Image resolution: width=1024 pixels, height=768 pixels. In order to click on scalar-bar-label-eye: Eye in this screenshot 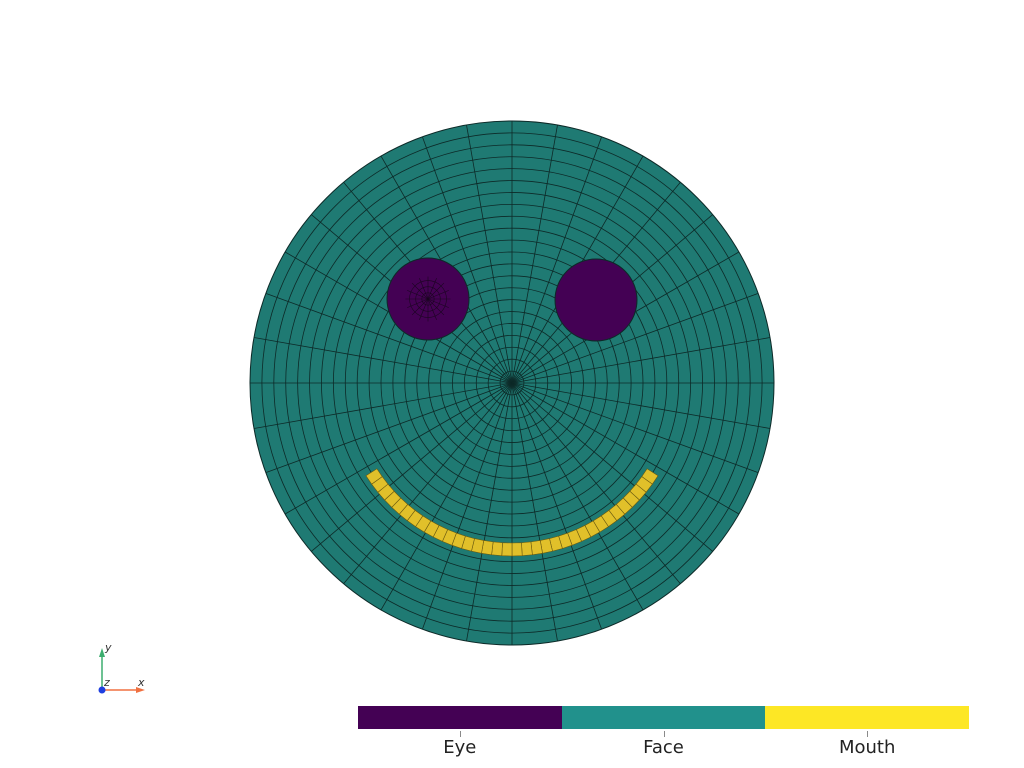, I will do `click(460, 747)`.